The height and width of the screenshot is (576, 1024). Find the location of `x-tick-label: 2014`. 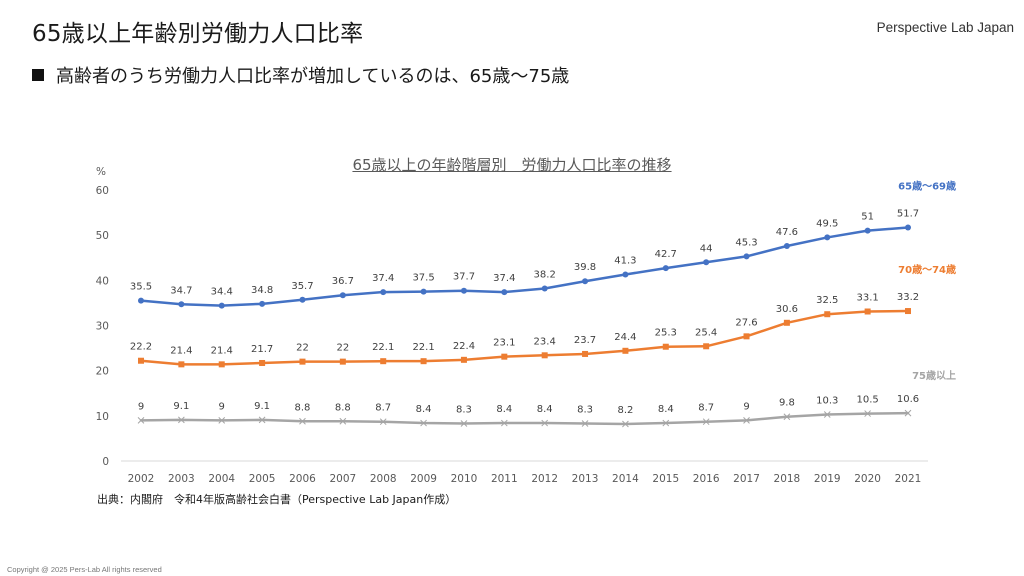

x-tick-label: 2014 is located at coordinates (625, 479).